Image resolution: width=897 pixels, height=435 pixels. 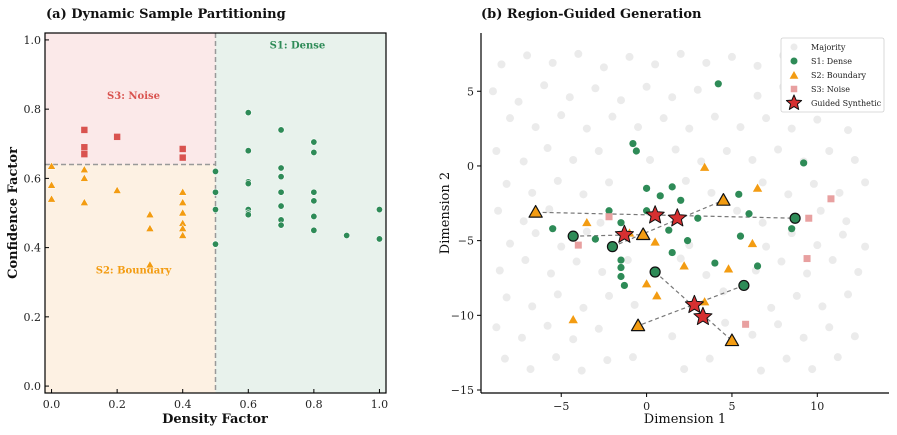 What do you see at coordinates (831, 61) in the screenshot?
I see `legend-dense-label: S1: Dense` at bounding box center [831, 61].